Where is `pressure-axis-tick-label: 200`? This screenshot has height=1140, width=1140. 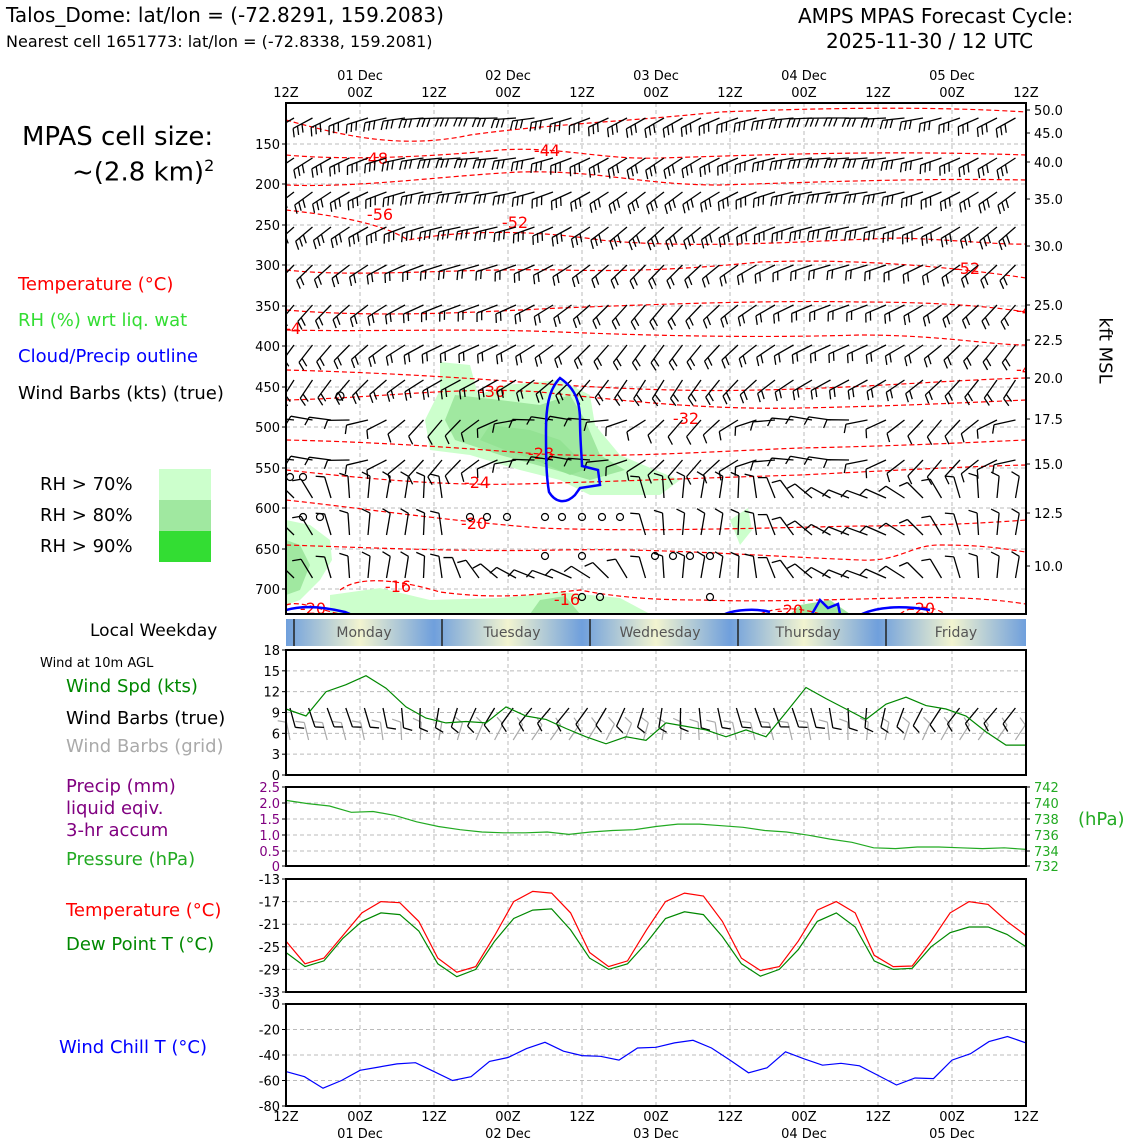 pressure-axis-tick-label: 200 is located at coordinates (267, 185).